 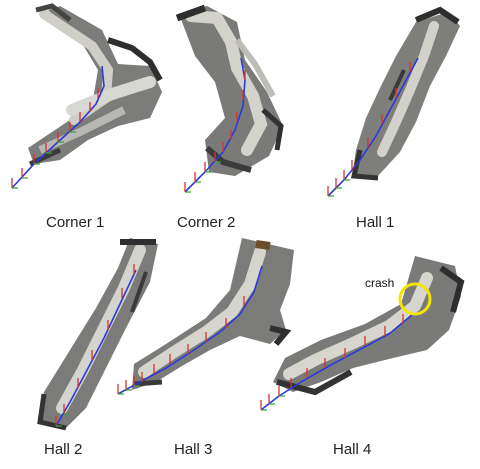 What do you see at coordinates (63, 449) in the screenshot?
I see `caption-hall-2: Hall 2` at bounding box center [63, 449].